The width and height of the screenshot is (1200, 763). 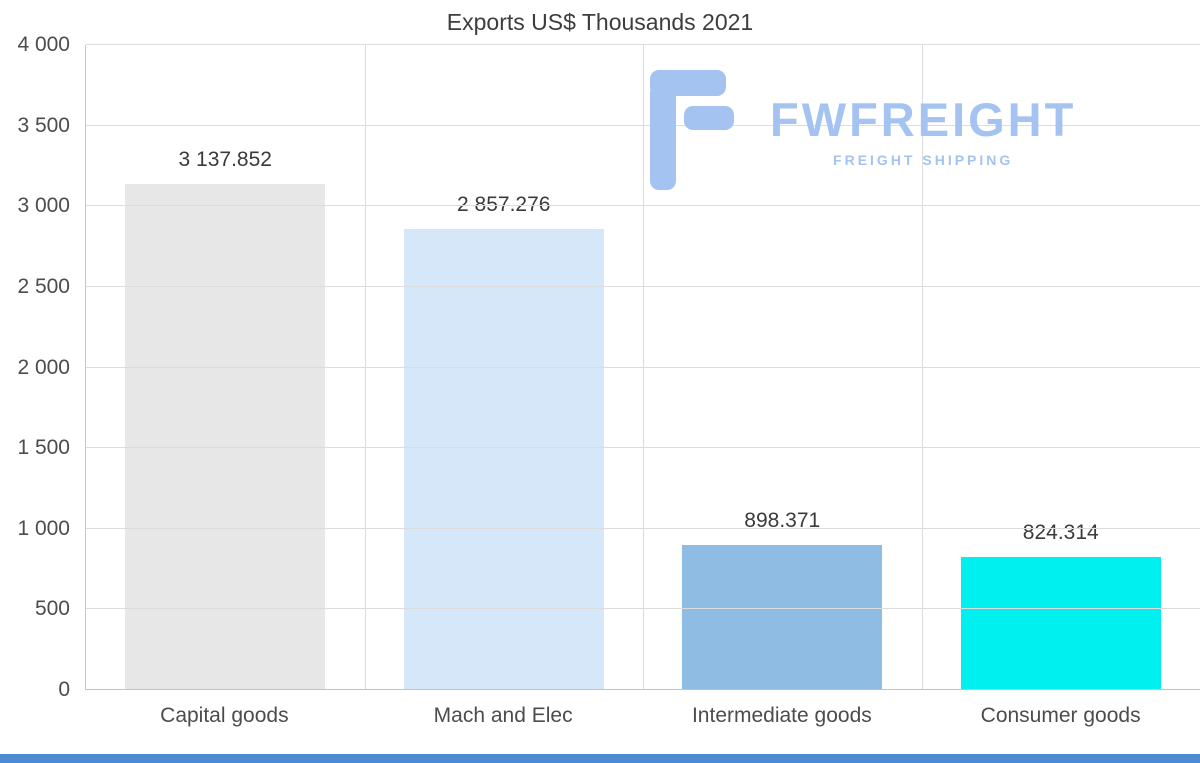 I want to click on y-axis: 0 500 1 000 1 500 2 000 2 500 3 000 3 500 4 000, so click(x=35, y=367).